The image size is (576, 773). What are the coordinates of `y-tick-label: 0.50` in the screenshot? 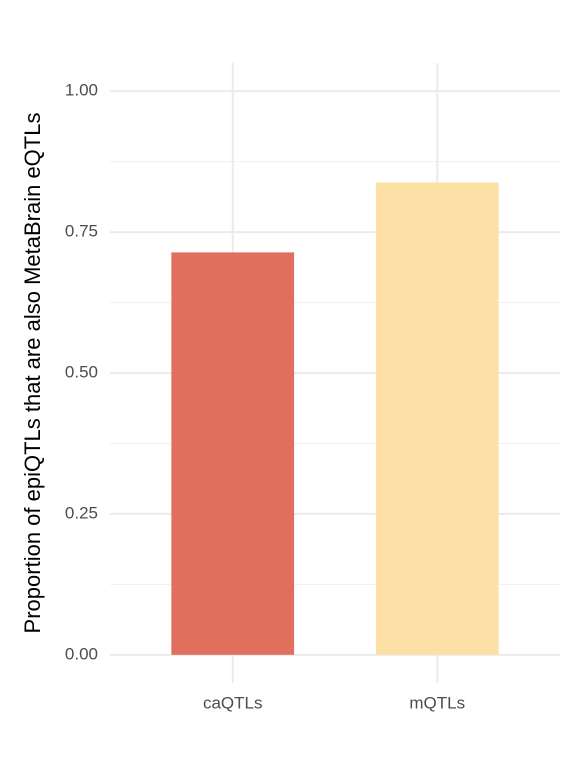 It's located at (81, 371).